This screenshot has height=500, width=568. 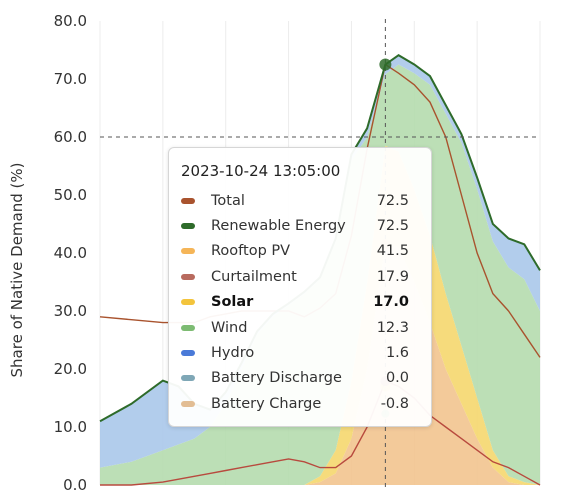 I want to click on tooltip-row: Total 72.5, so click(x=300, y=200).